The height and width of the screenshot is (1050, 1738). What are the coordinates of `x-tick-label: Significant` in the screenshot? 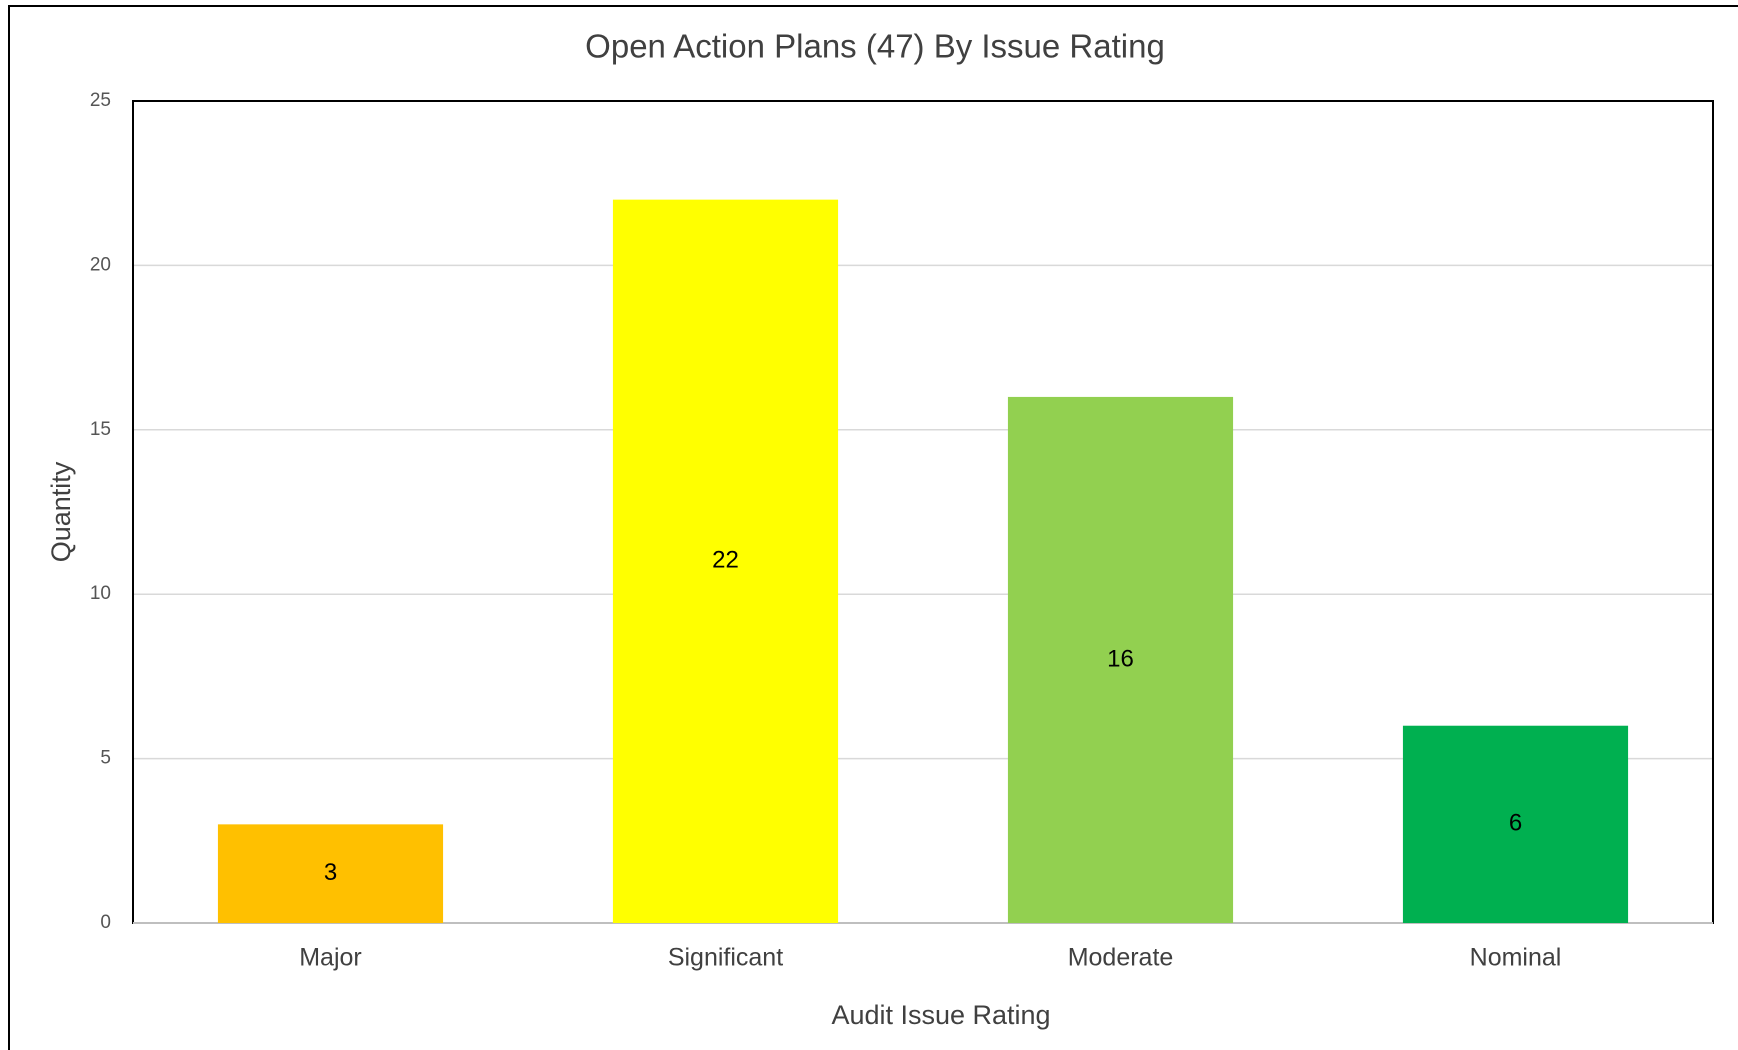 It's located at (725, 958).